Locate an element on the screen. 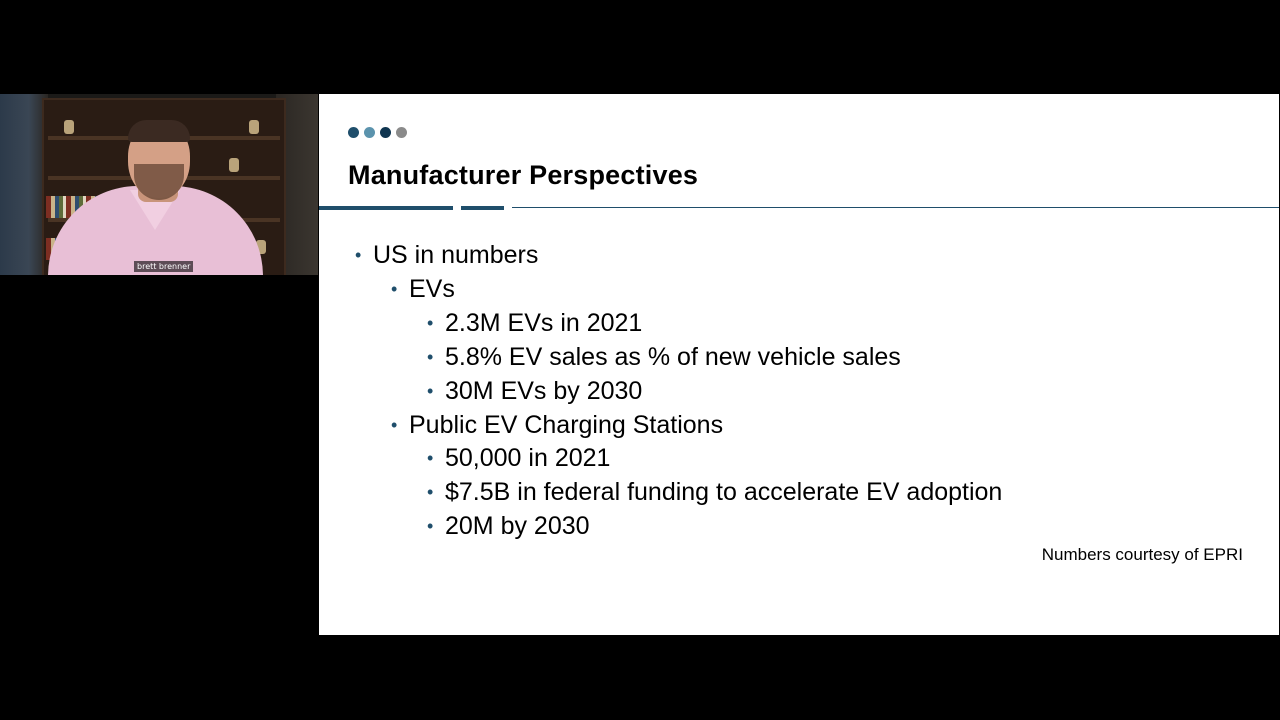 The image size is (1280, 720). bullet-item: • 30M EVs by 2030 is located at coordinates (534, 391).